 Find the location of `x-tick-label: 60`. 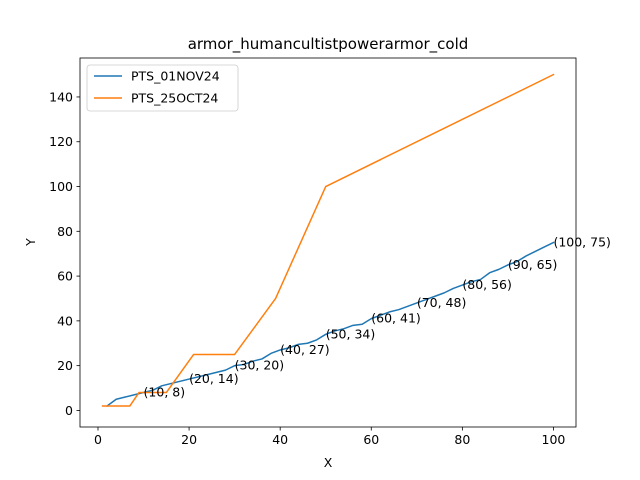

x-tick-label: 60 is located at coordinates (371, 439).